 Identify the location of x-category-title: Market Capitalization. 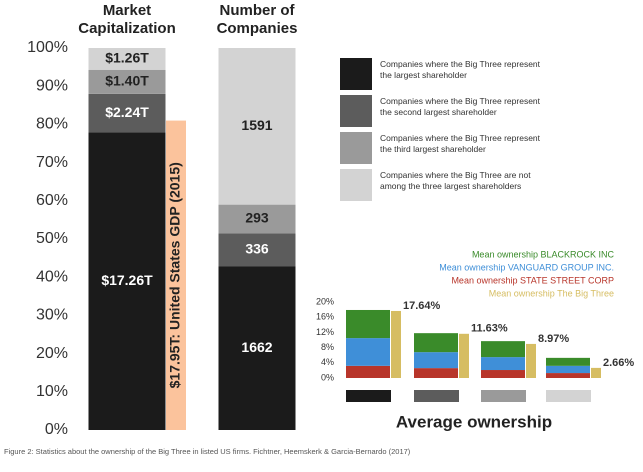
(127, 19).